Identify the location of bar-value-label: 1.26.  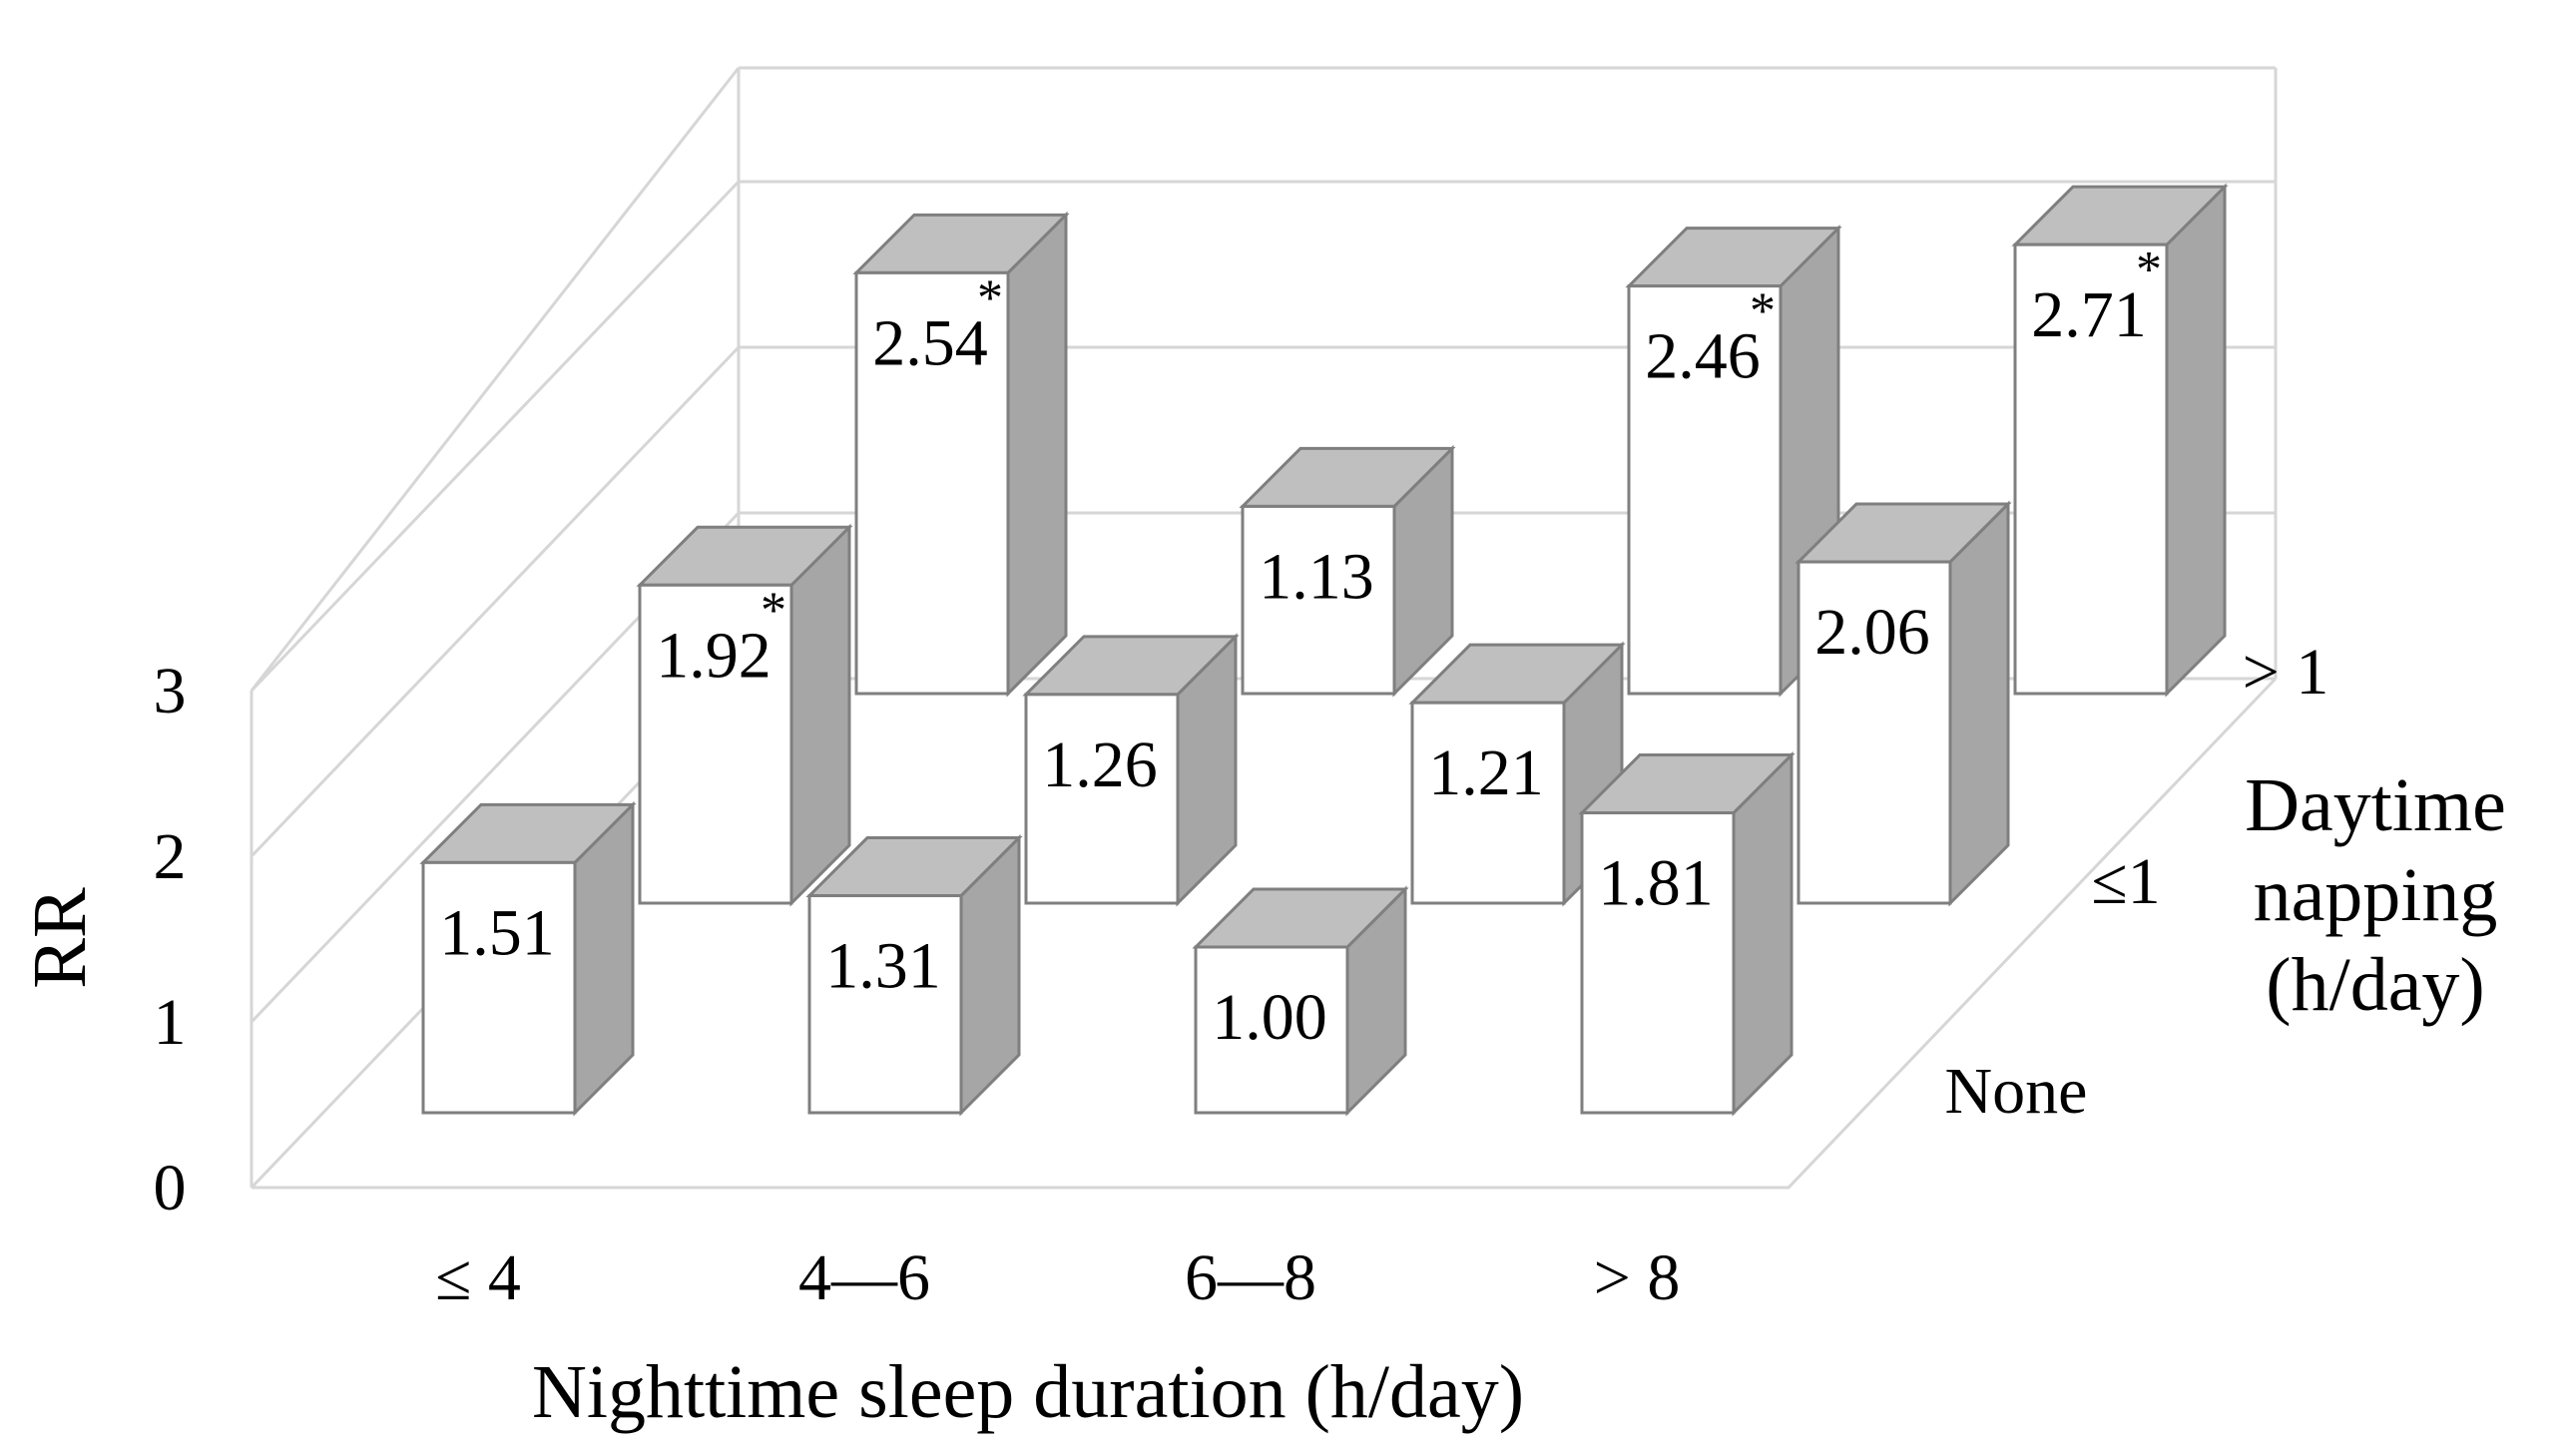
(1100, 764).